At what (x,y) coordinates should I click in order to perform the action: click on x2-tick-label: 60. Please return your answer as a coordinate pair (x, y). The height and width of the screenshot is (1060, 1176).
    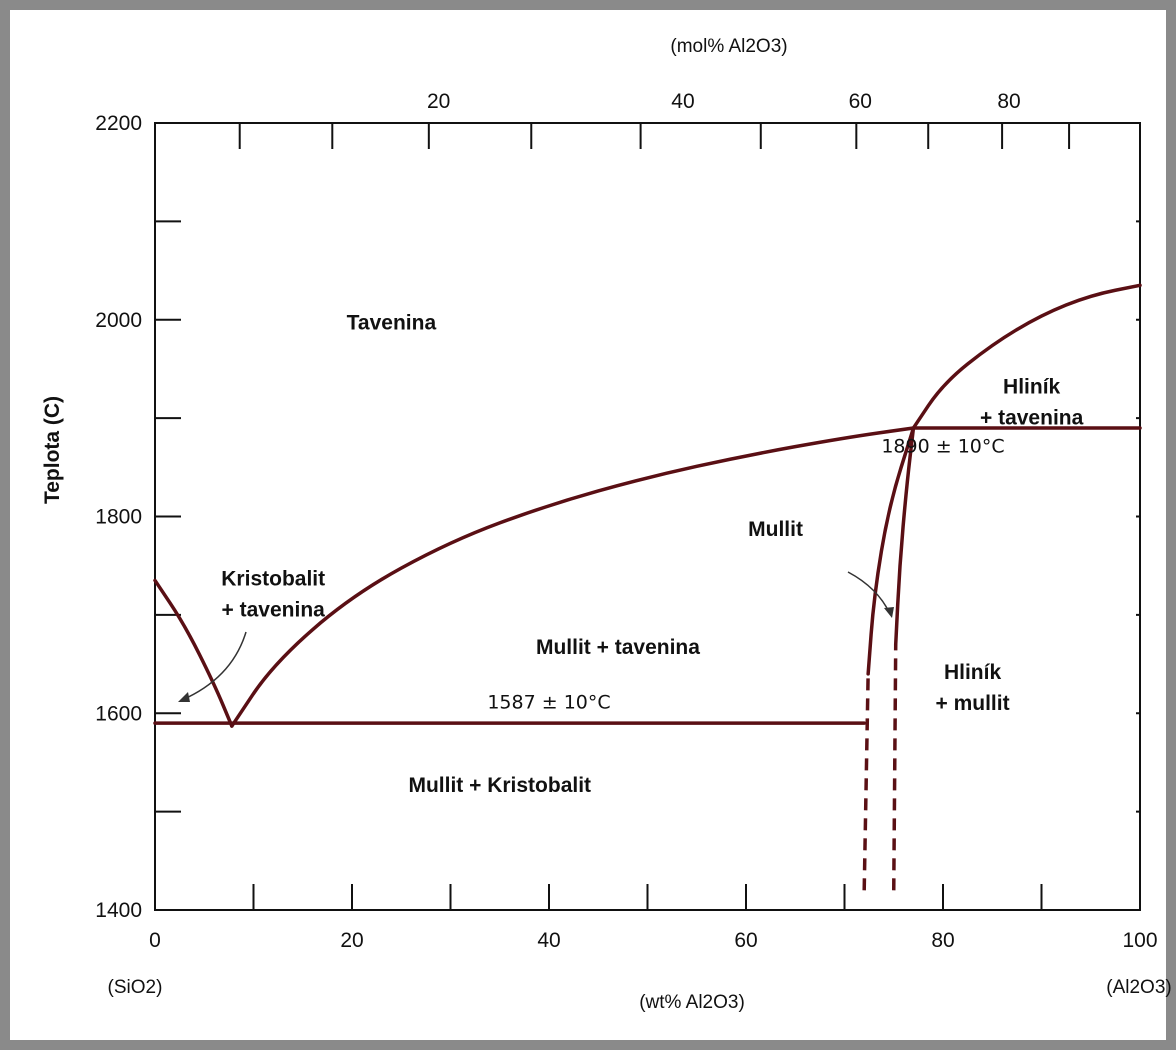
    Looking at the image, I should click on (860, 101).